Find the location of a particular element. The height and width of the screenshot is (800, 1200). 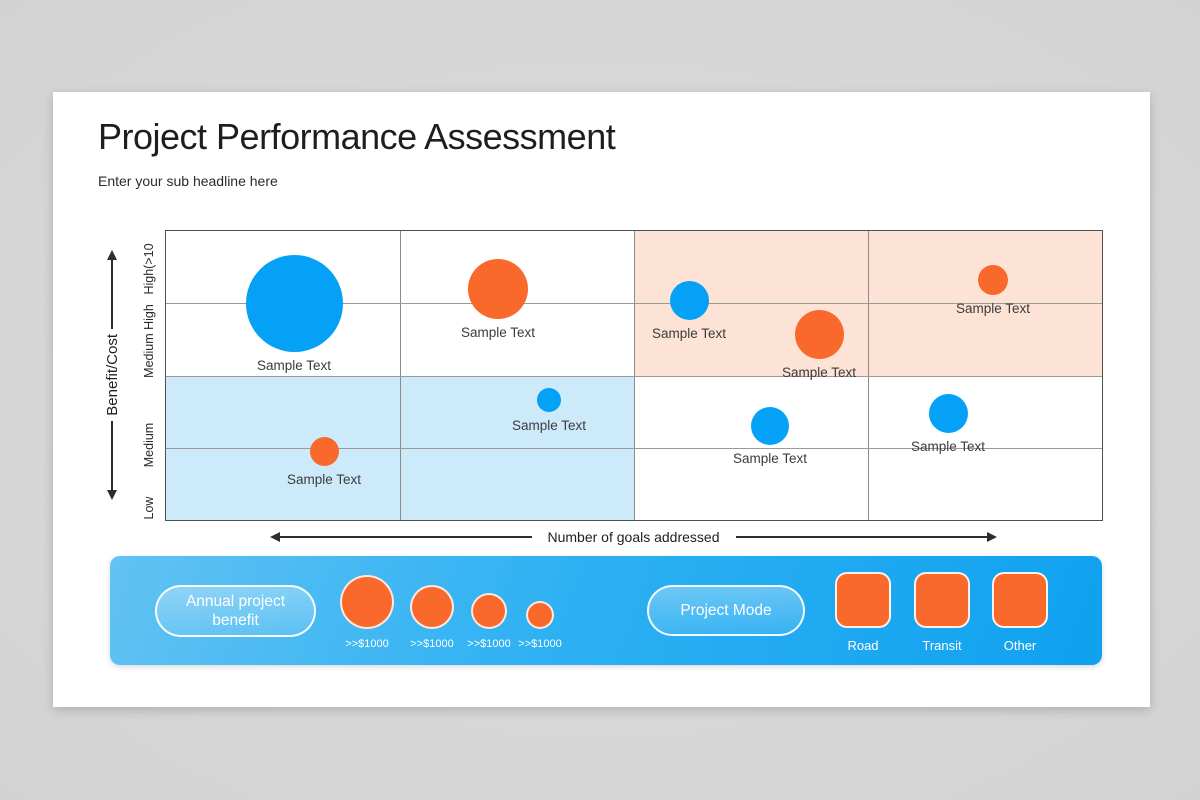

page-subtitle: Enter your sub headline here is located at coordinates (188, 181).